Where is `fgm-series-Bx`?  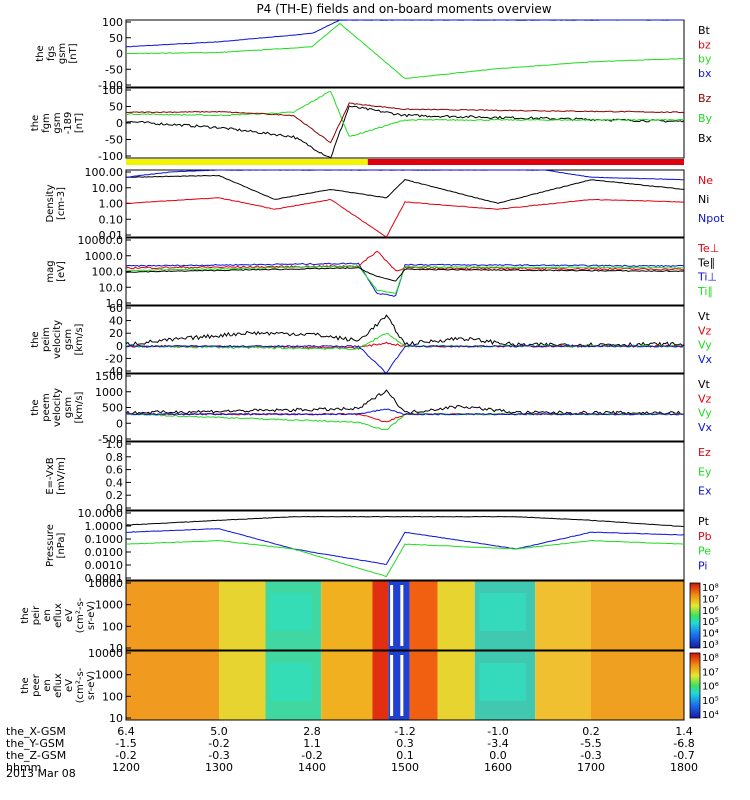
fgm-series-Bx is located at coordinates (405, 132).